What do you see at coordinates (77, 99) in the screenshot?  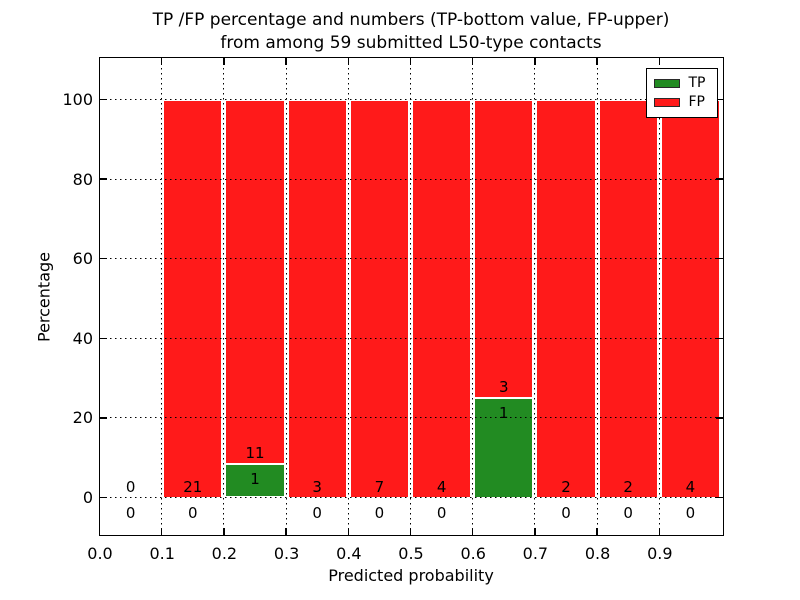 I see `y-tick-label: 100` at bounding box center [77, 99].